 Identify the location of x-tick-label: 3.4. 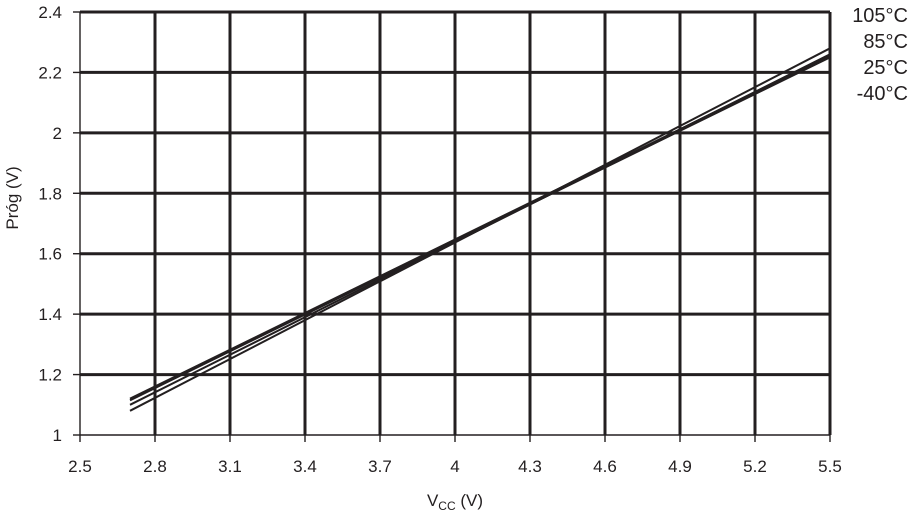
(305, 466).